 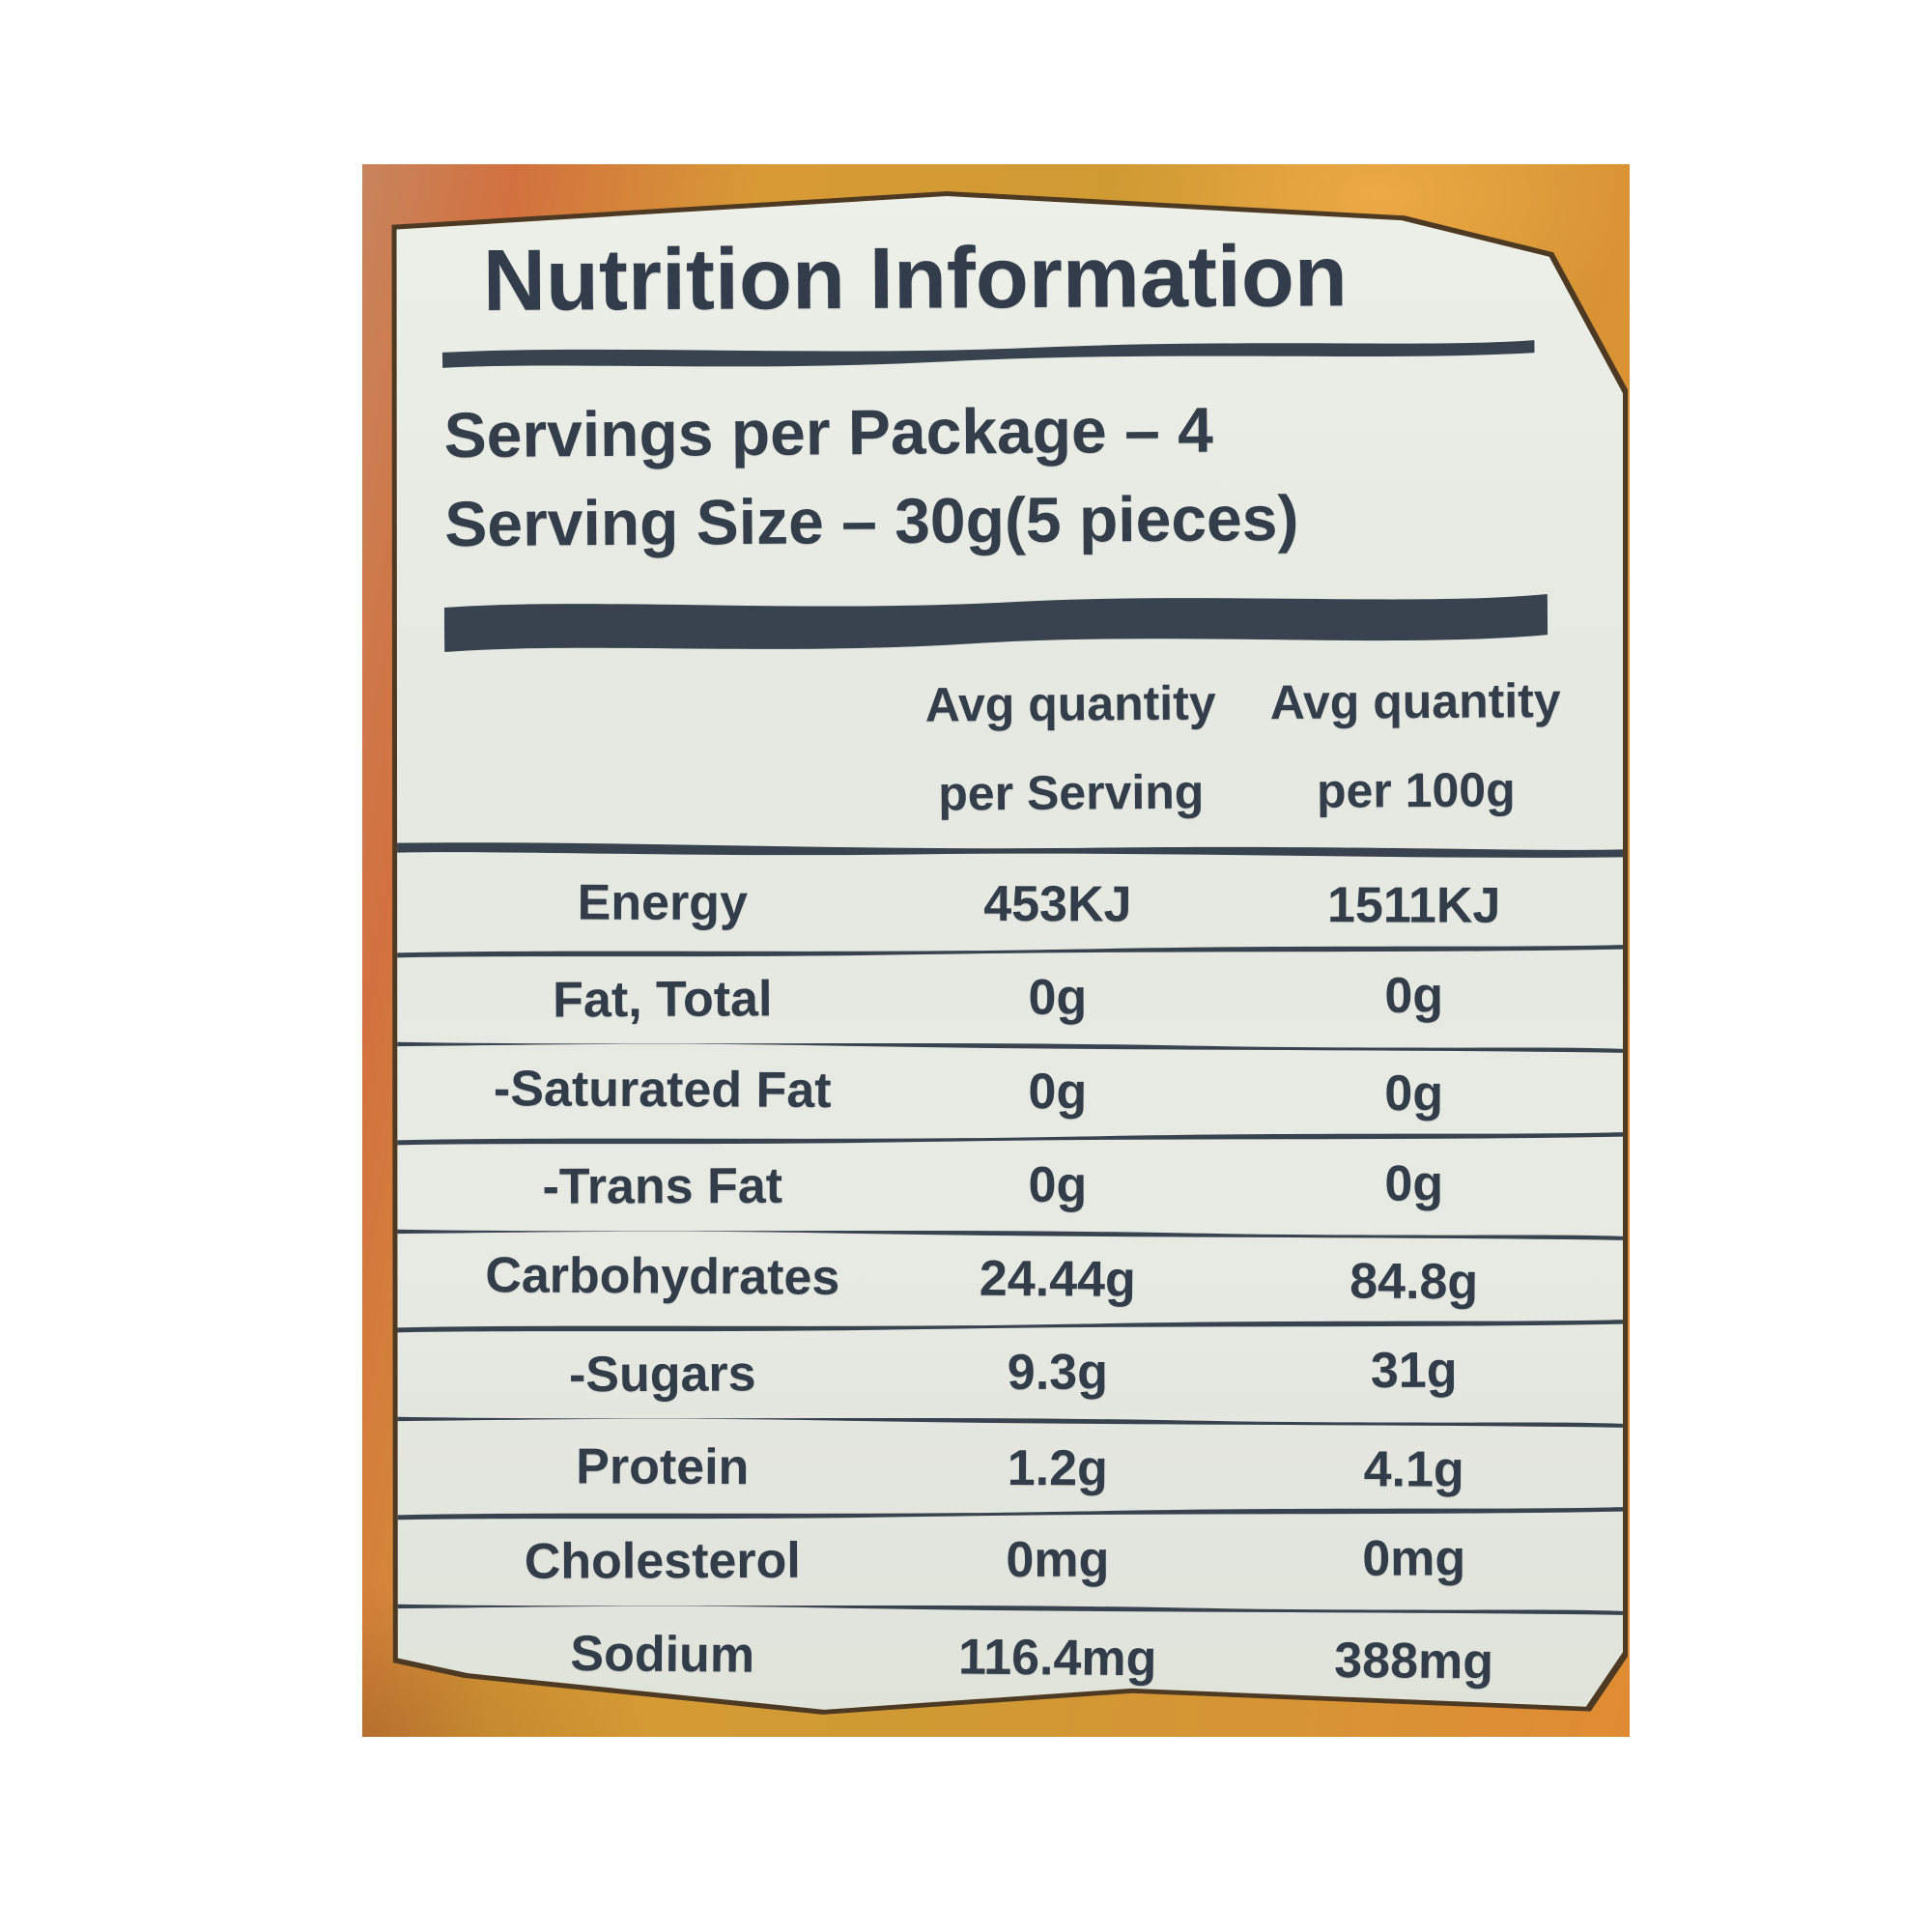 I want to click on value-per-serving: 1.2g, so click(x=1057, y=1467).